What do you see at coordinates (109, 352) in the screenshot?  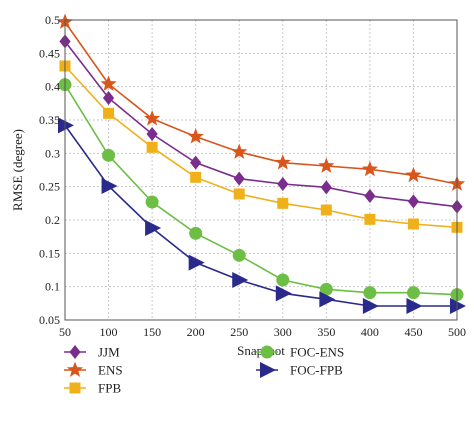 I see `legend-label: JJM` at bounding box center [109, 352].